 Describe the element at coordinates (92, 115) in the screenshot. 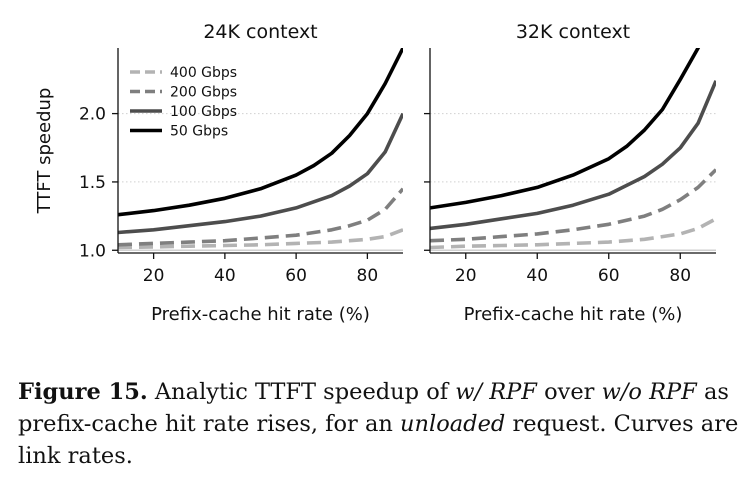

I see `y-tick-label: 2.0` at that location.